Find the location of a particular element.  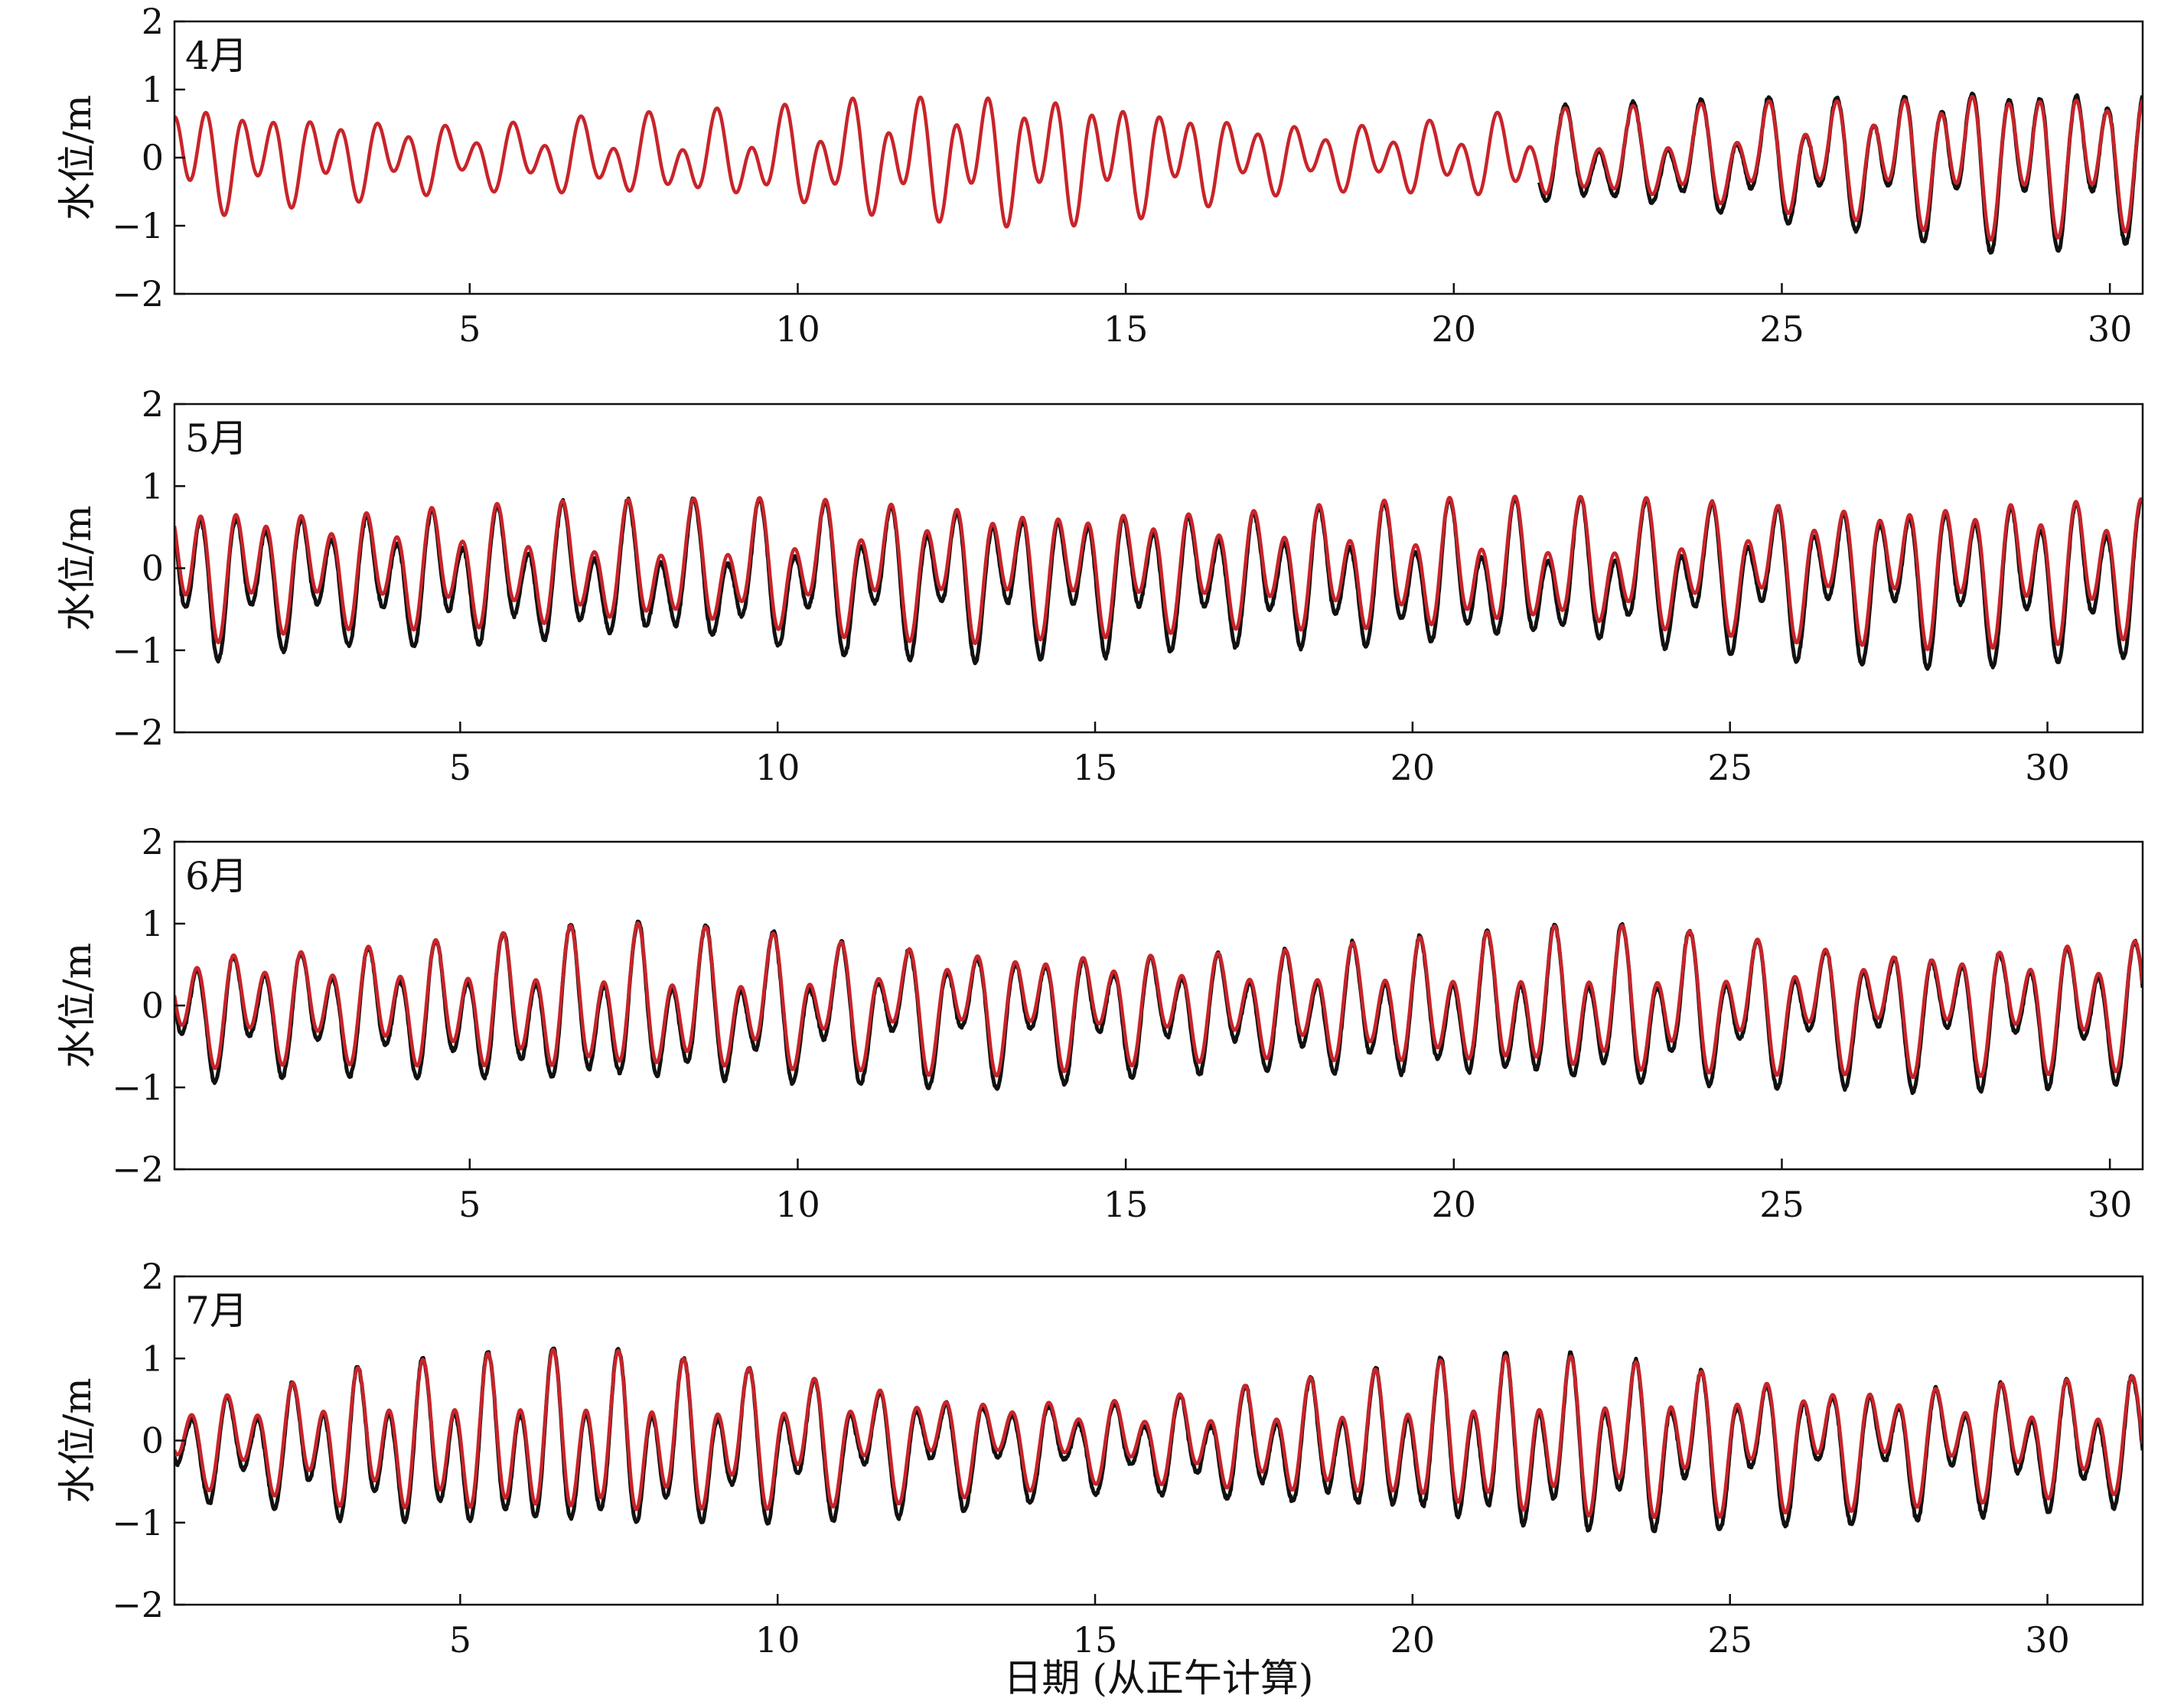

x-axis-label: 日期 (从正午计算) is located at coordinates (1159, 1678).